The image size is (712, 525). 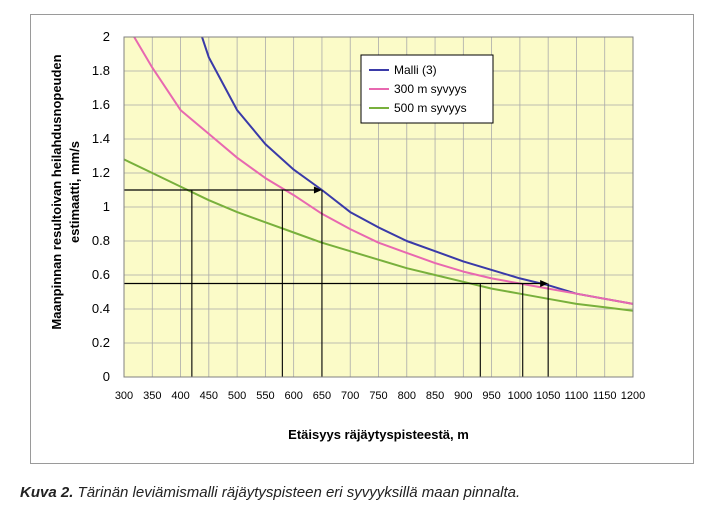 I want to click on y-axis-title-line2: estimaatti, mm/s, so click(x=74, y=192).